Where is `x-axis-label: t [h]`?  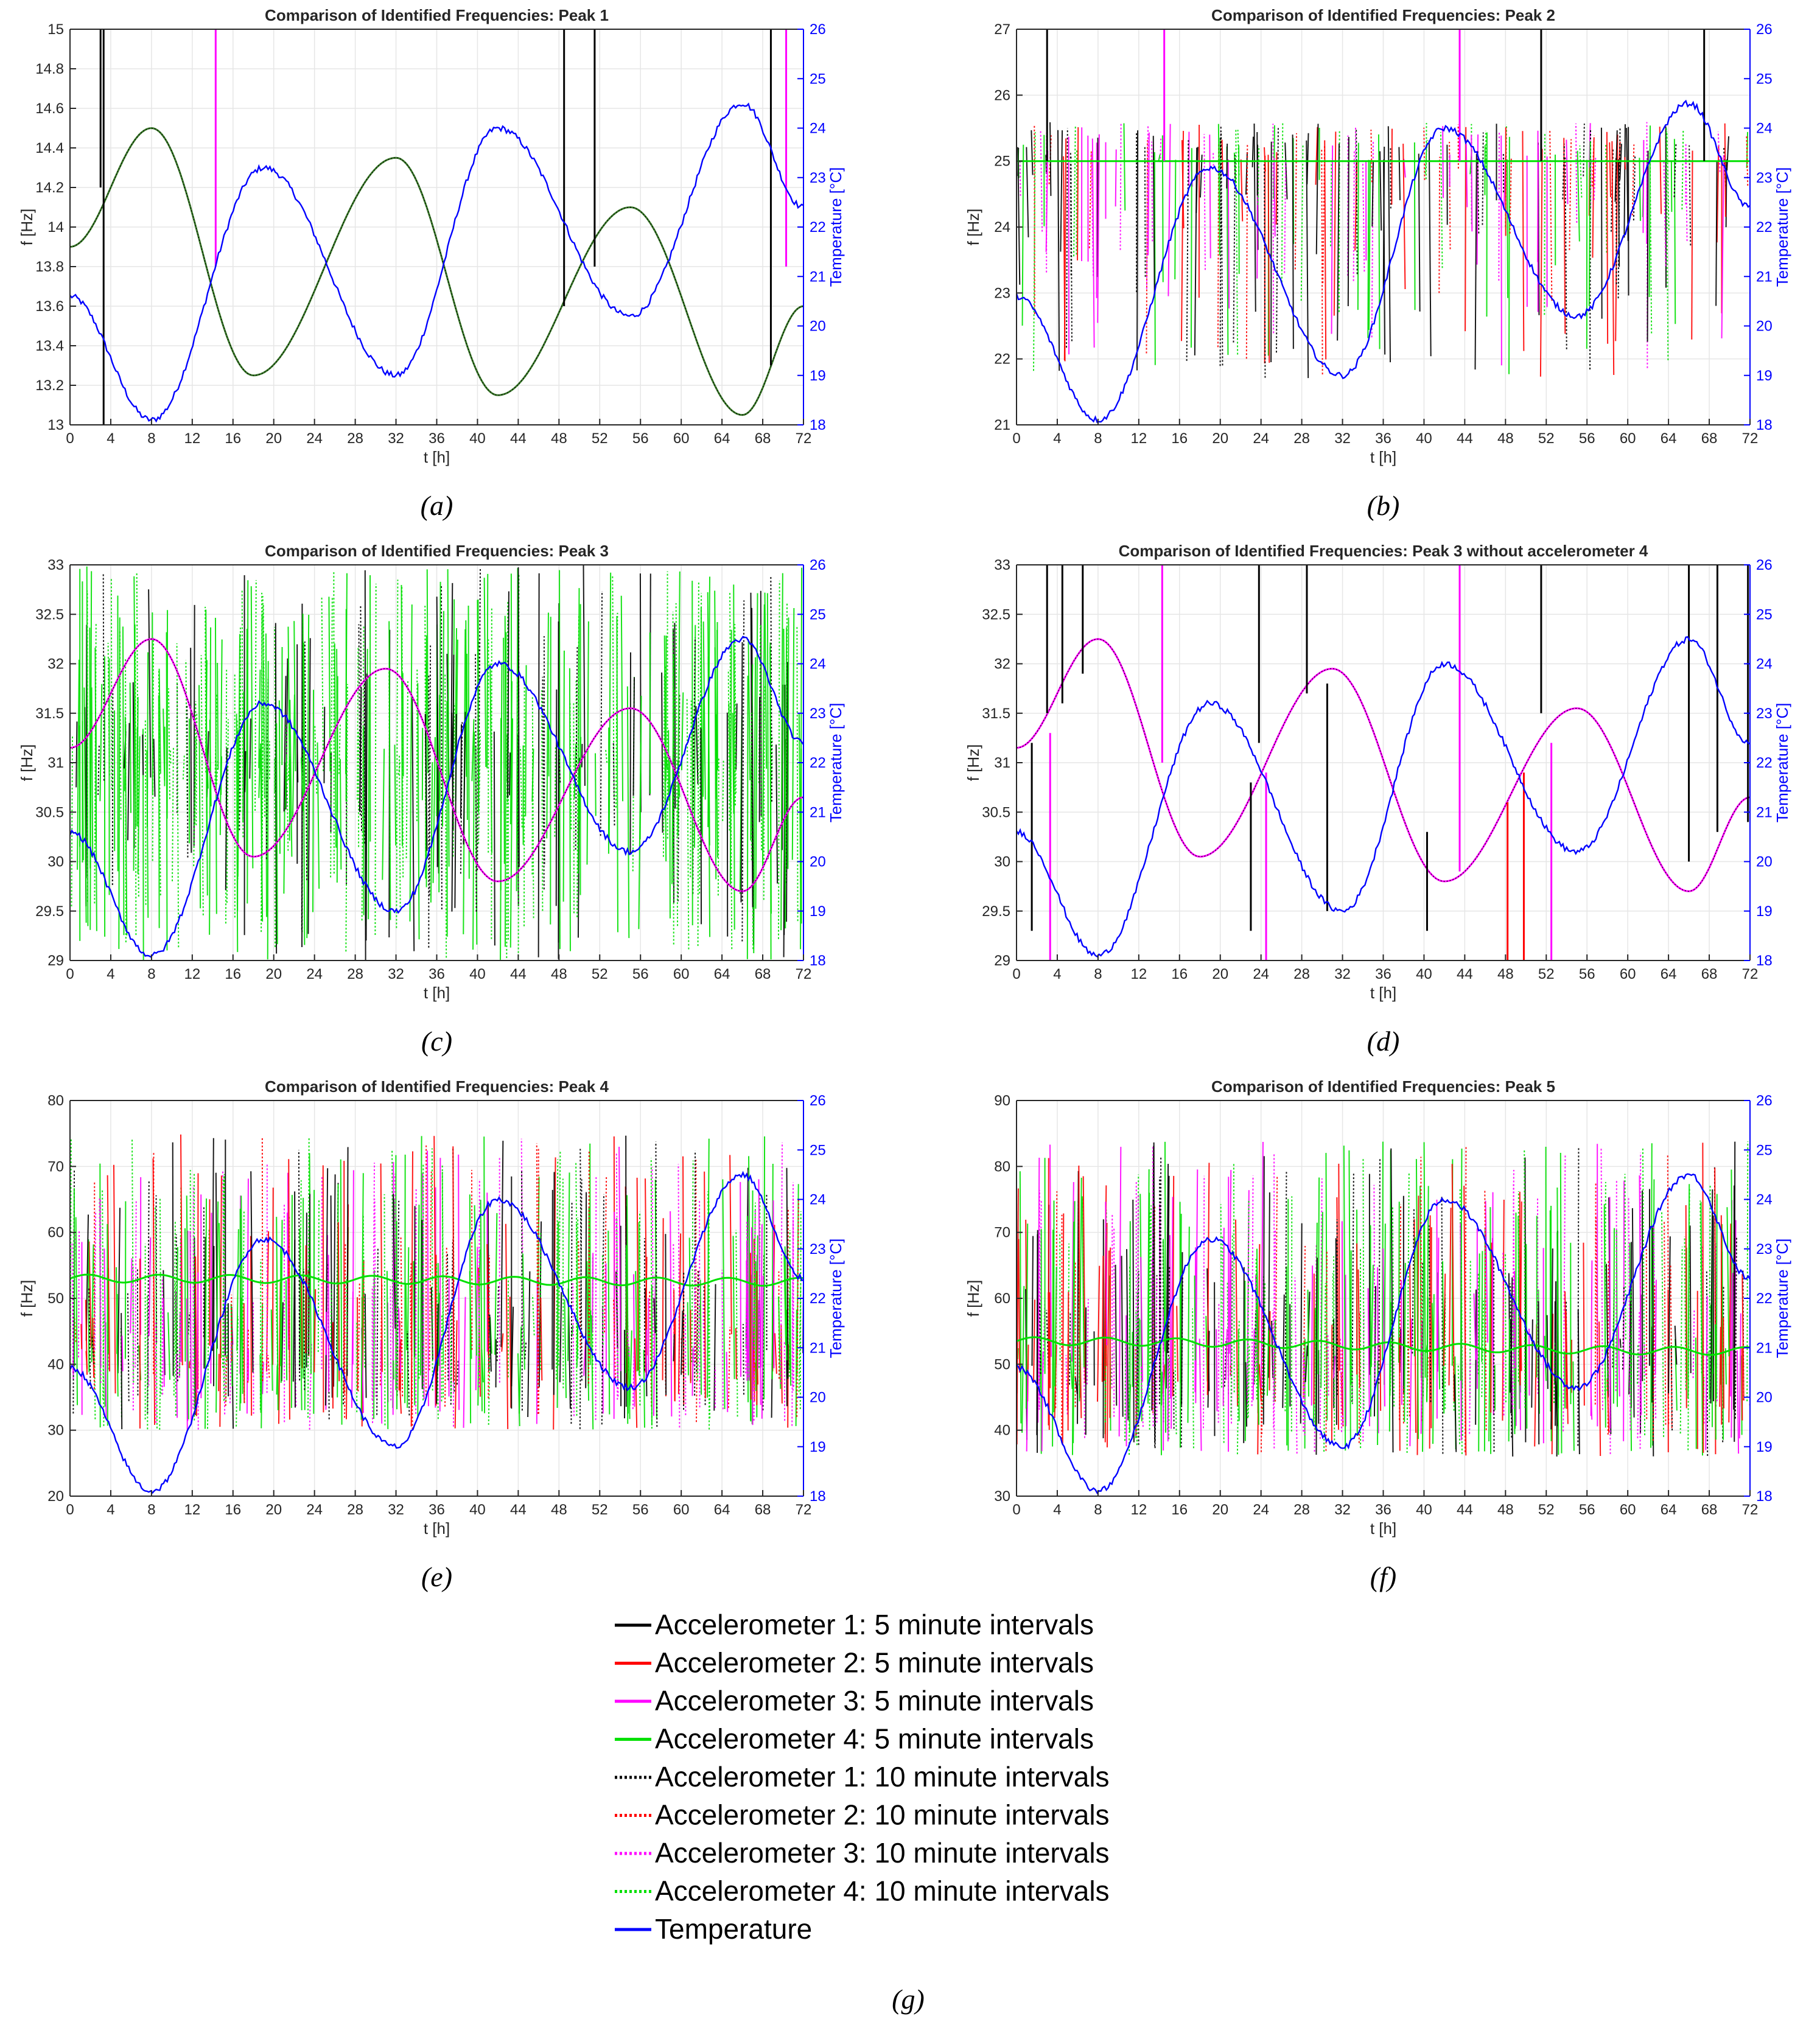 x-axis-label: t [h] is located at coordinates (1383, 993).